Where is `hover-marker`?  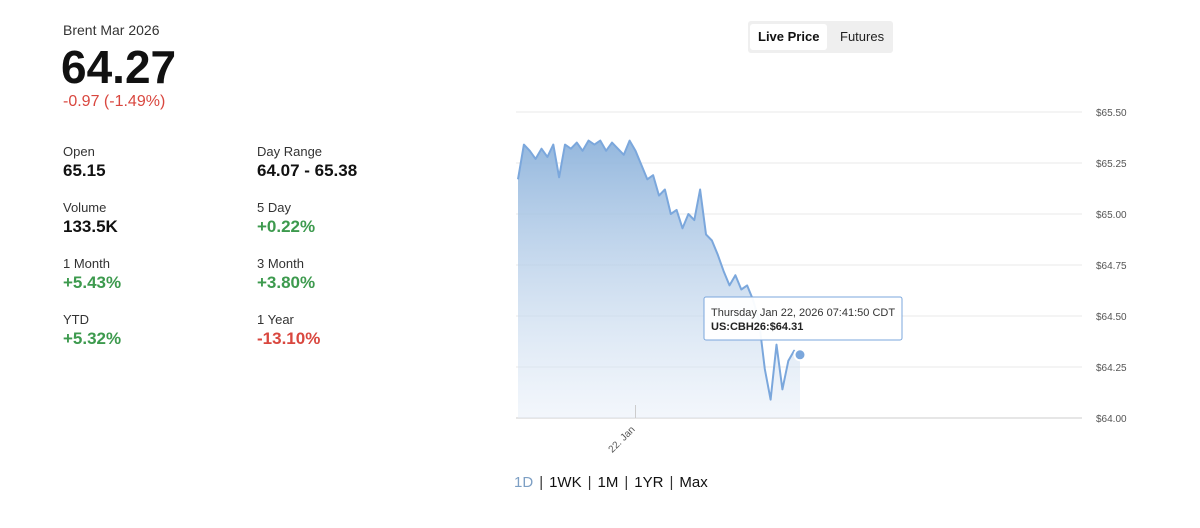 hover-marker is located at coordinates (800, 355).